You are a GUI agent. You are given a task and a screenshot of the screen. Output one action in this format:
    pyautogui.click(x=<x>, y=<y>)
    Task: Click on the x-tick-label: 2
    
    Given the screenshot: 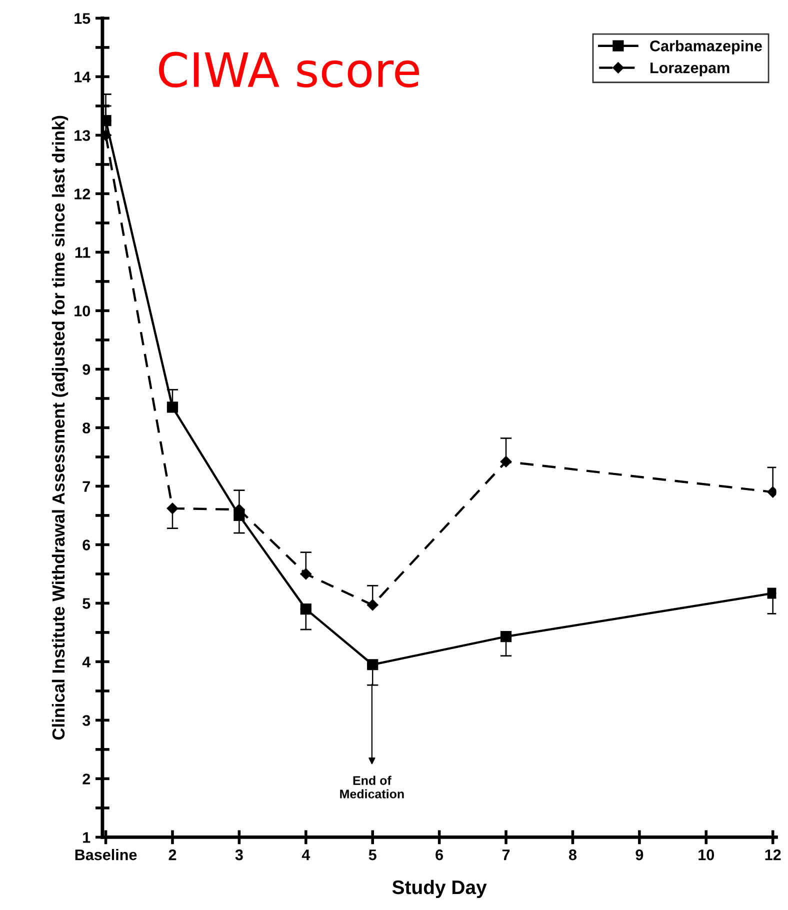 What is the action you would take?
    pyautogui.click(x=172, y=854)
    